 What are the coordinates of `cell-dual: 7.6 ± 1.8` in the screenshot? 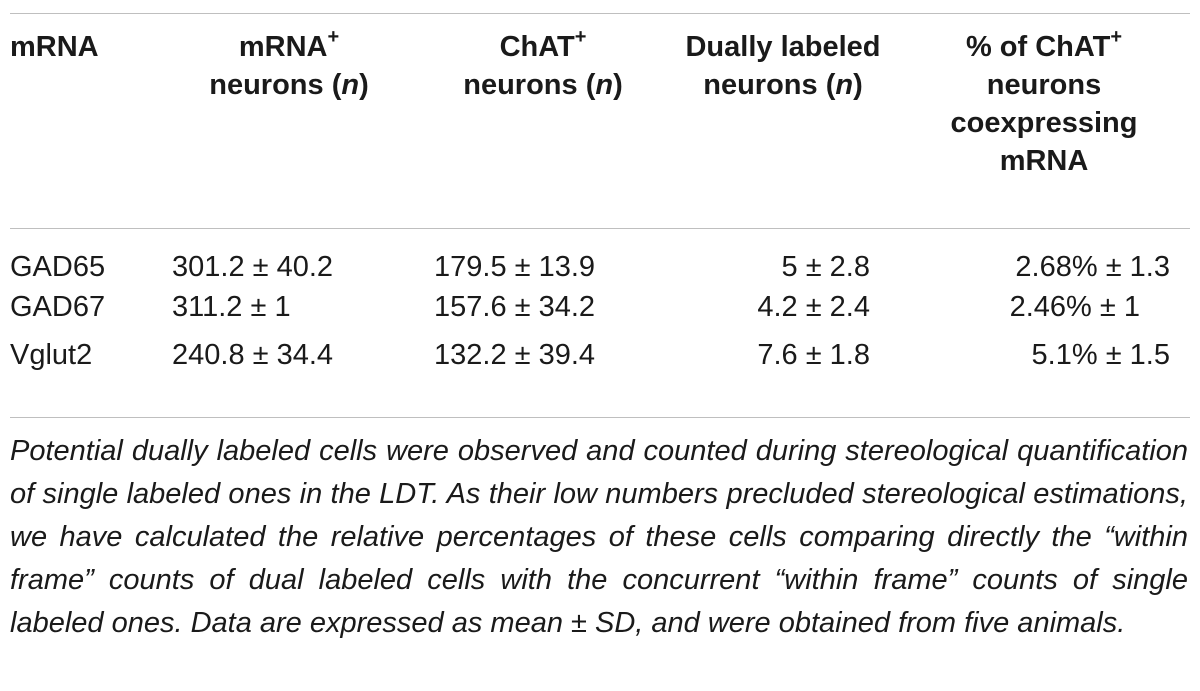 It's located at (813, 355).